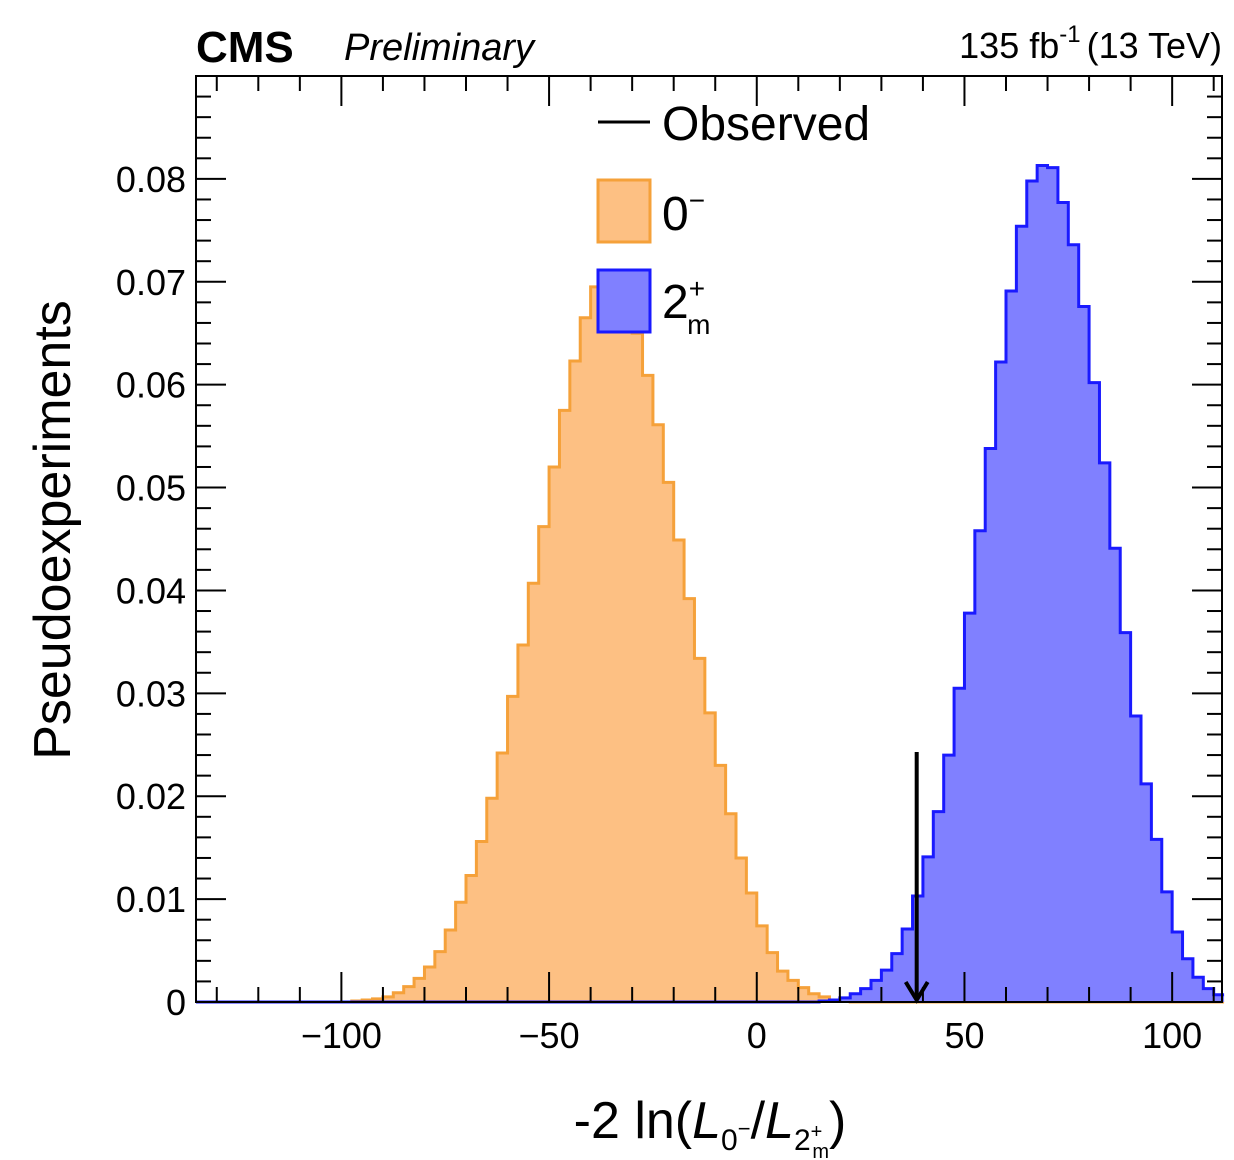 This screenshot has width=1234, height=1160. Describe the element at coordinates (151, 693) in the screenshot. I see `y-tick-label: 0.03` at that location.